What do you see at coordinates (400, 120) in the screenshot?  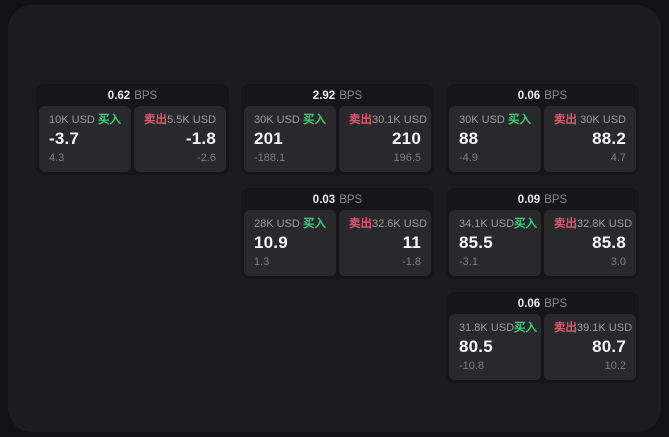 I see `sell-amount: 30.1K USD` at bounding box center [400, 120].